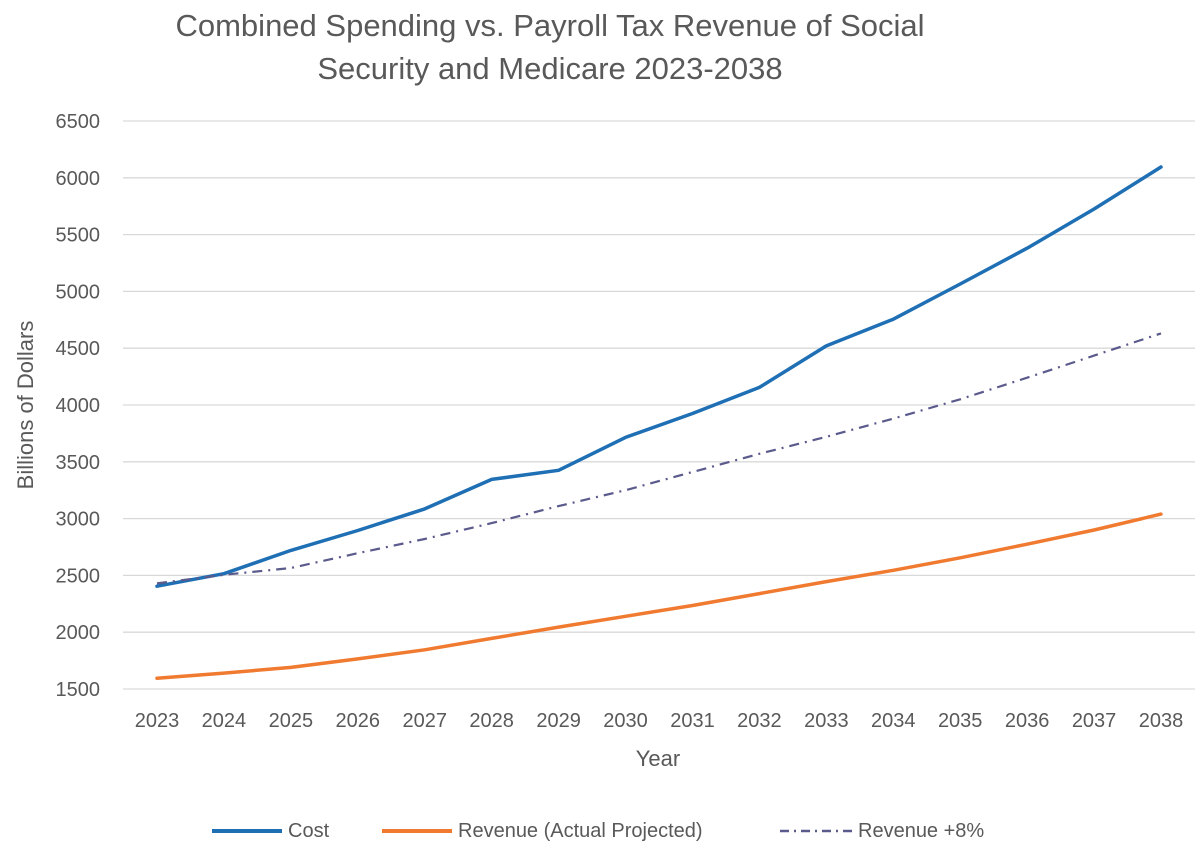 The image size is (1196, 852). Describe the element at coordinates (558, 721) in the screenshot. I see `x-tick-label: 2029` at that location.